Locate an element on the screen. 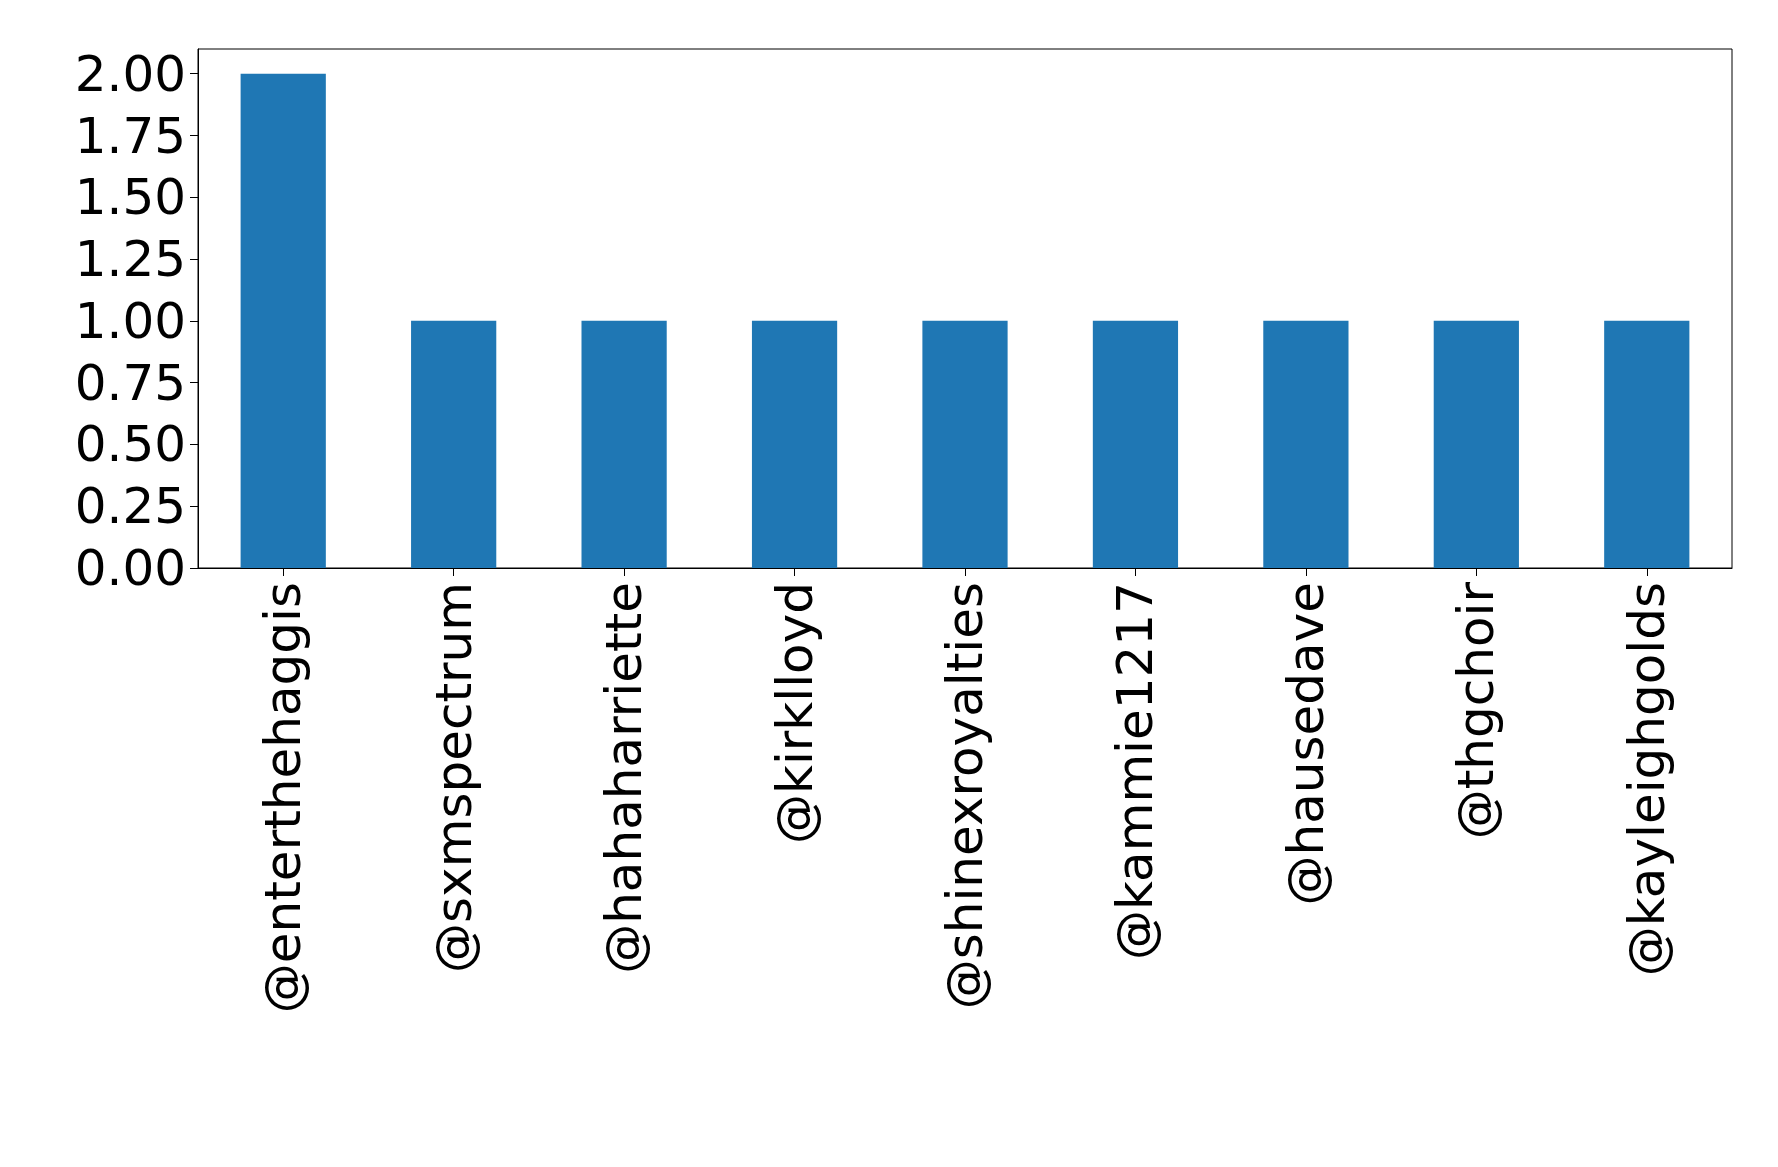 The width and height of the screenshot is (1778, 1167). x-tick-label: @hausedave is located at coordinates (1305, 744).